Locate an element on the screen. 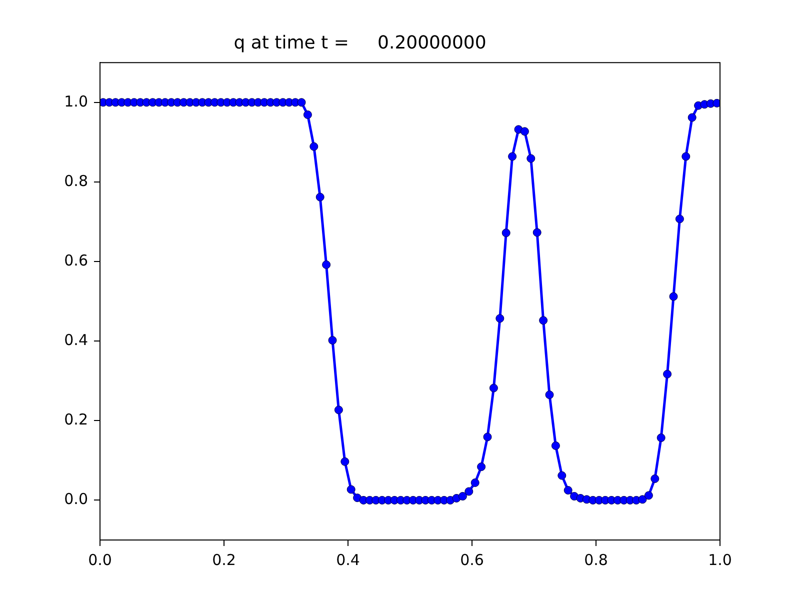 The height and width of the screenshot is (600, 800). y-tick-label: 0.6 is located at coordinates (76, 260).